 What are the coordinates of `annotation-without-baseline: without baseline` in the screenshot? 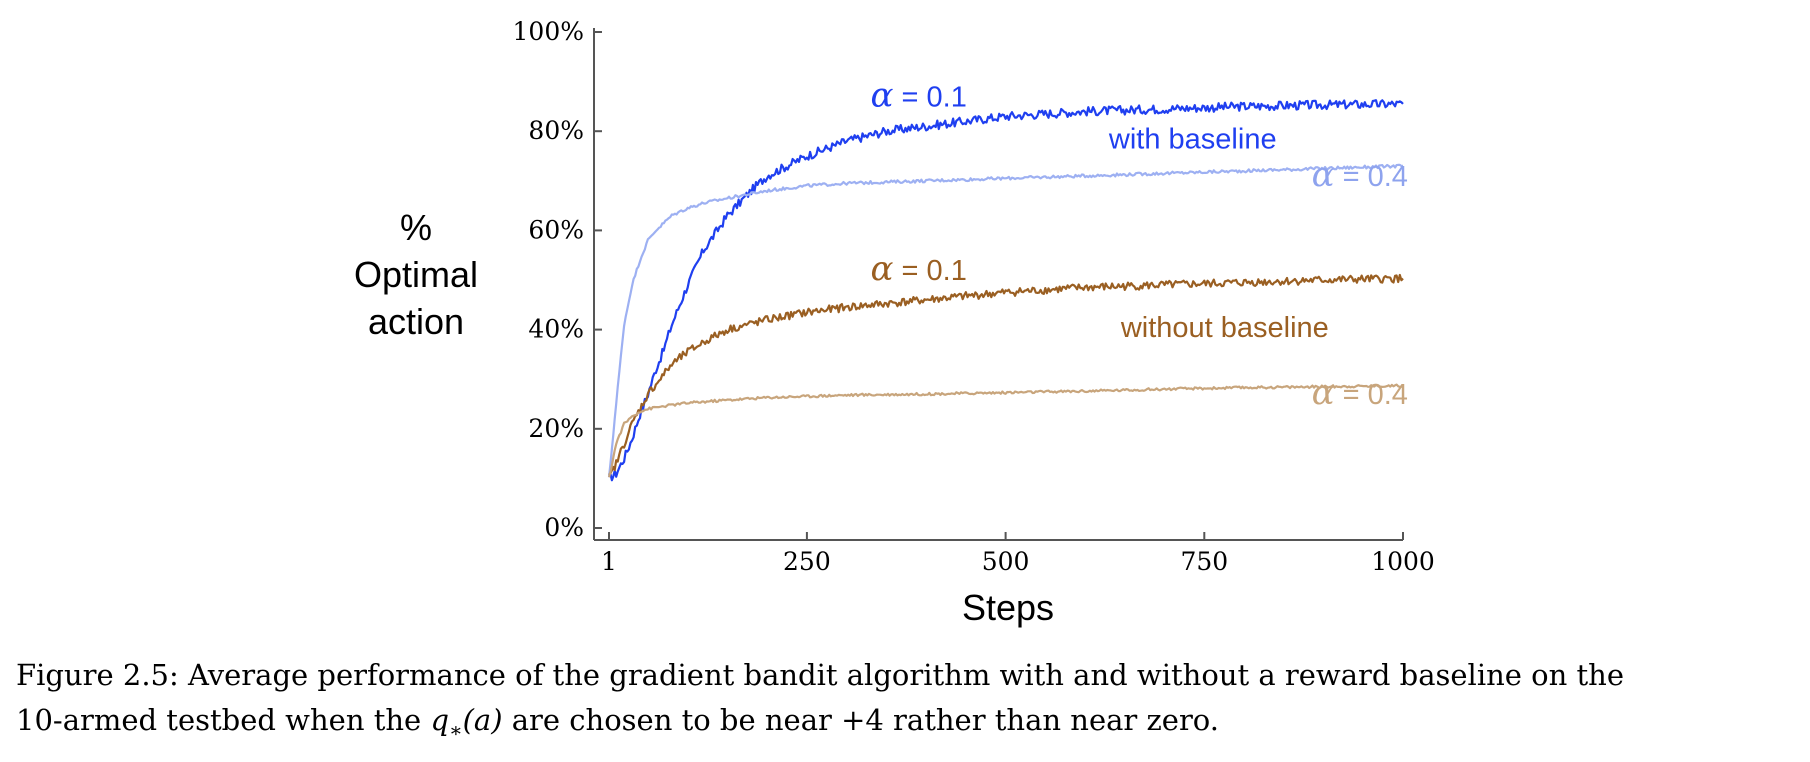 It's located at (1224, 328).